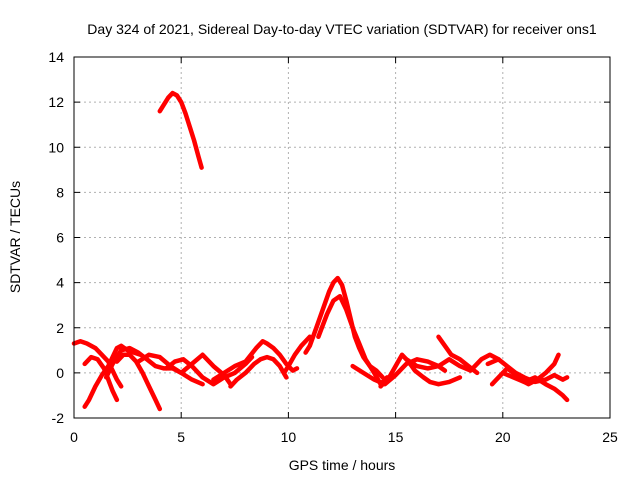  Describe the element at coordinates (610, 437) in the screenshot. I see `x-tick-label: 25` at that location.